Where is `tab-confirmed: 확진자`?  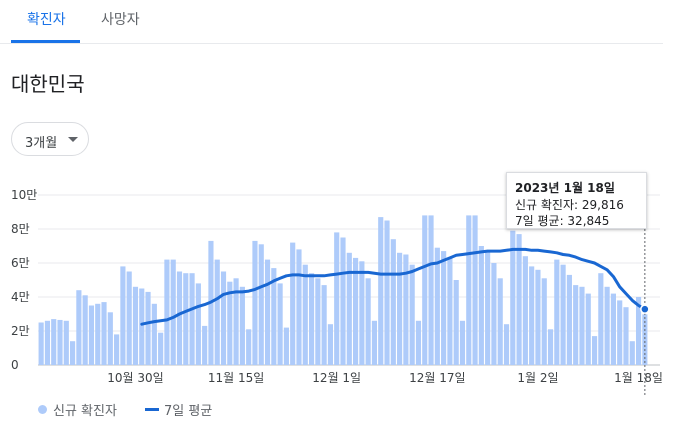
tab-confirmed: 확진자 is located at coordinates (46, 20).